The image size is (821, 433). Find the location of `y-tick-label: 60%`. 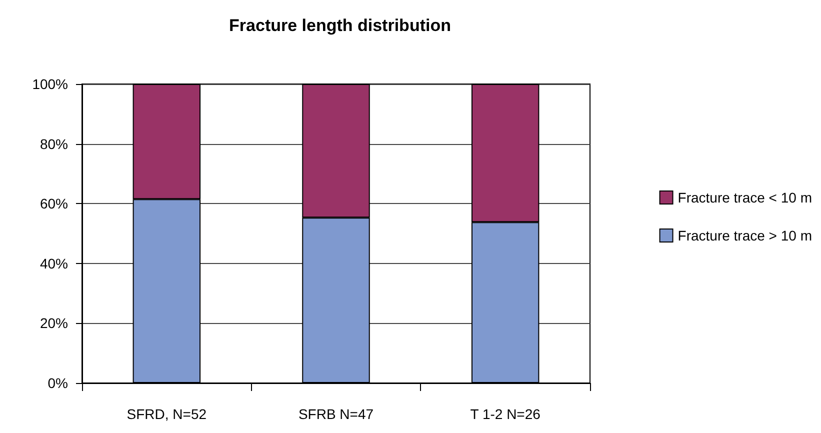

y-tick-label: 60% is located at coordinates (54, 204).